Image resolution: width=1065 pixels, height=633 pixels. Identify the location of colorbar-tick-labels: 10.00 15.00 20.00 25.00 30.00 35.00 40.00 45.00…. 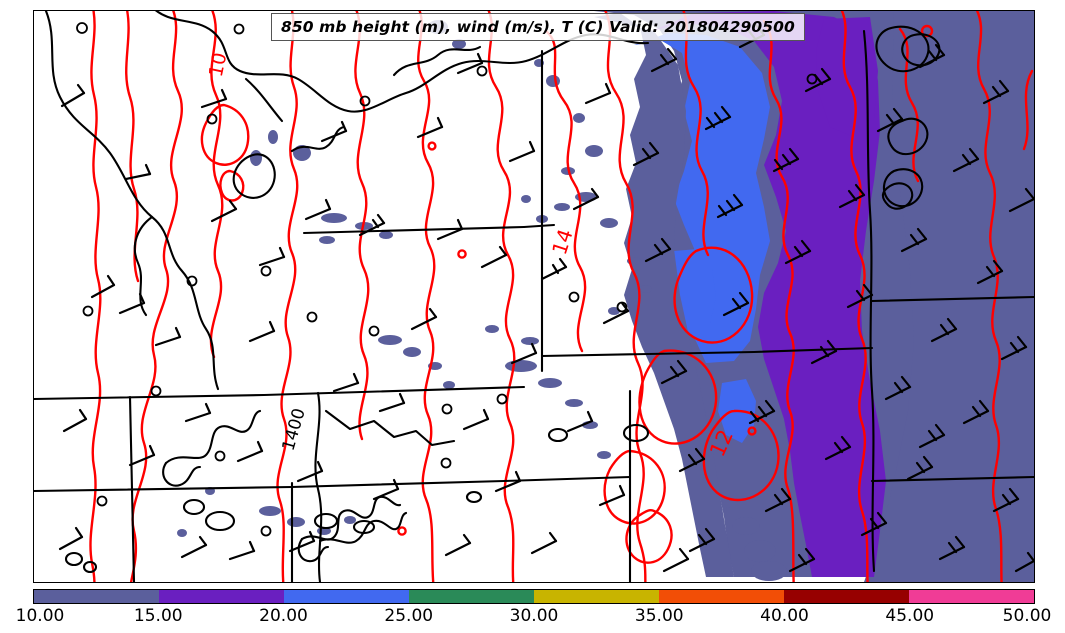
(532, 618).